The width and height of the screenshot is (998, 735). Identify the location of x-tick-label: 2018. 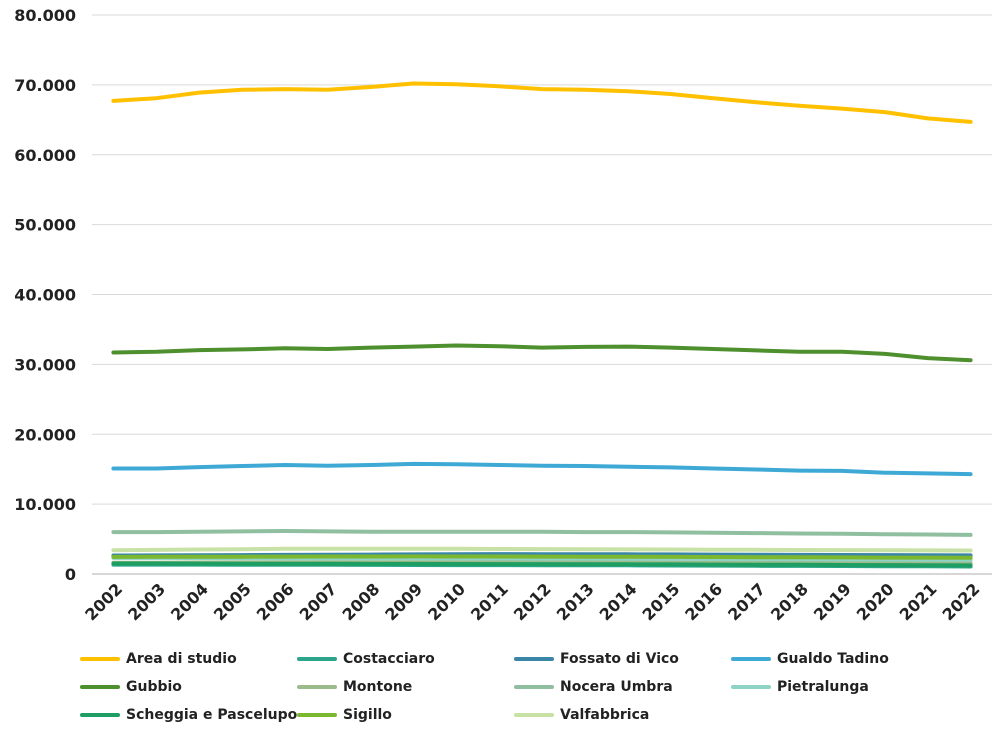
(789, 601).